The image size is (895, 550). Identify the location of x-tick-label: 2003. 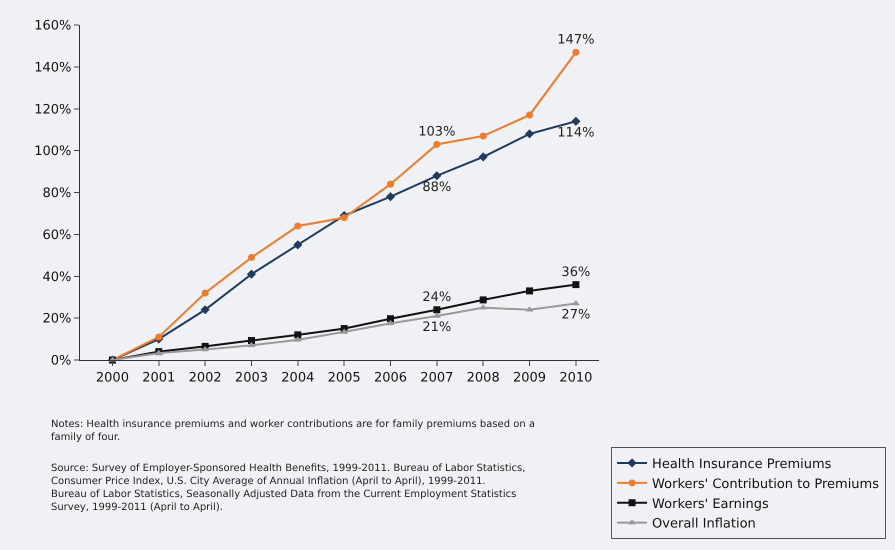
(251, 378).